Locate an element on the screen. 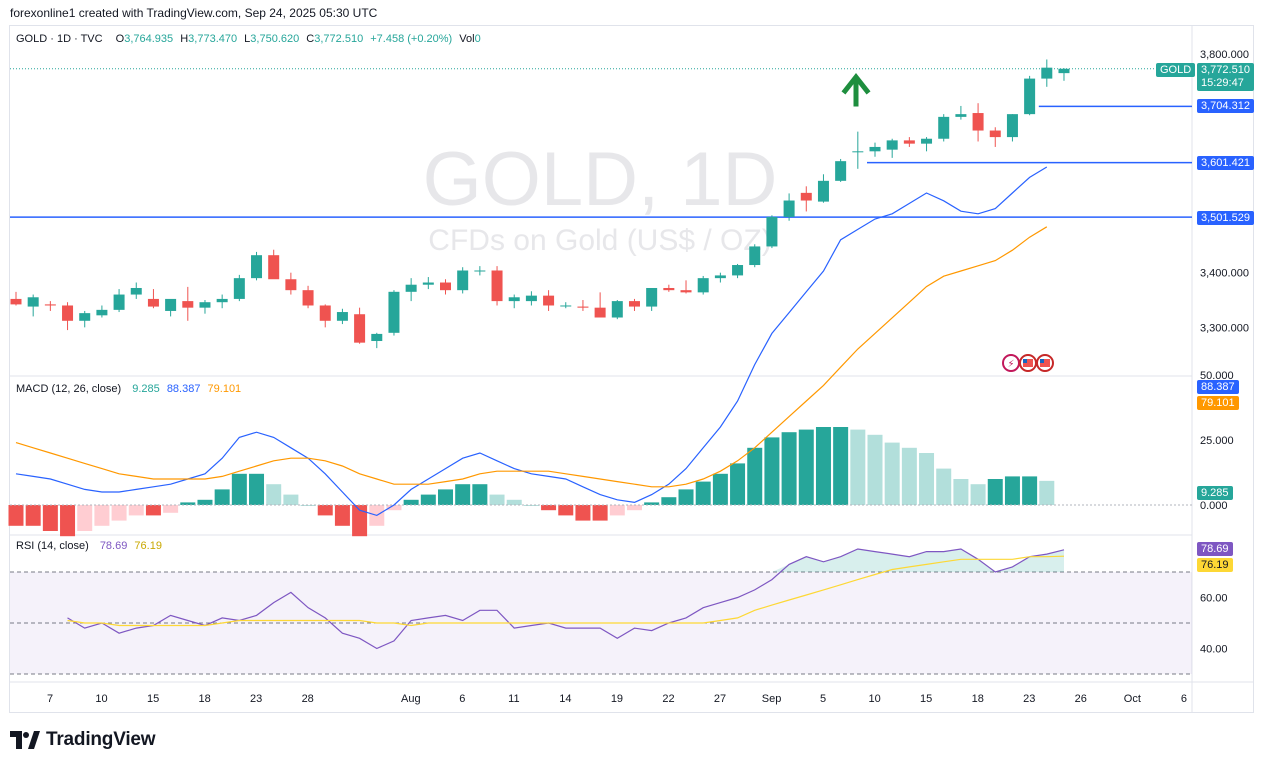  flash-glyph: ⚡ is located at coordinates (1010, 364).